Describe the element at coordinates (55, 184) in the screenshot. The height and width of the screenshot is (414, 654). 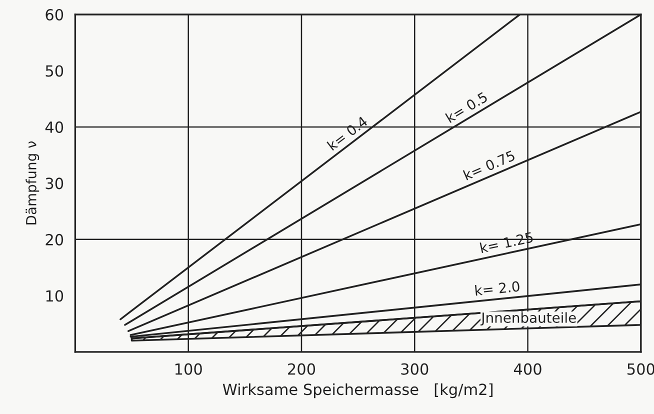
I see `y-tick-label: 30` at that location.